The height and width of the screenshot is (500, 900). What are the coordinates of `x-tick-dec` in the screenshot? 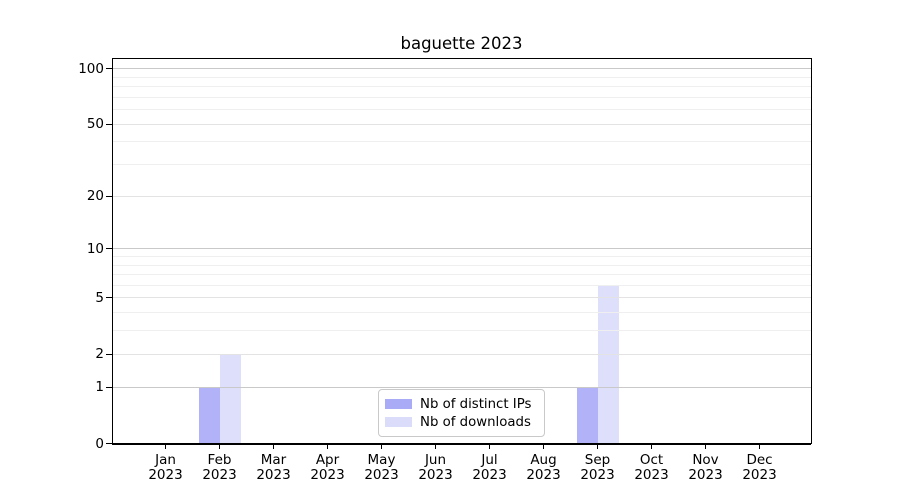 It's located at (759, 446).